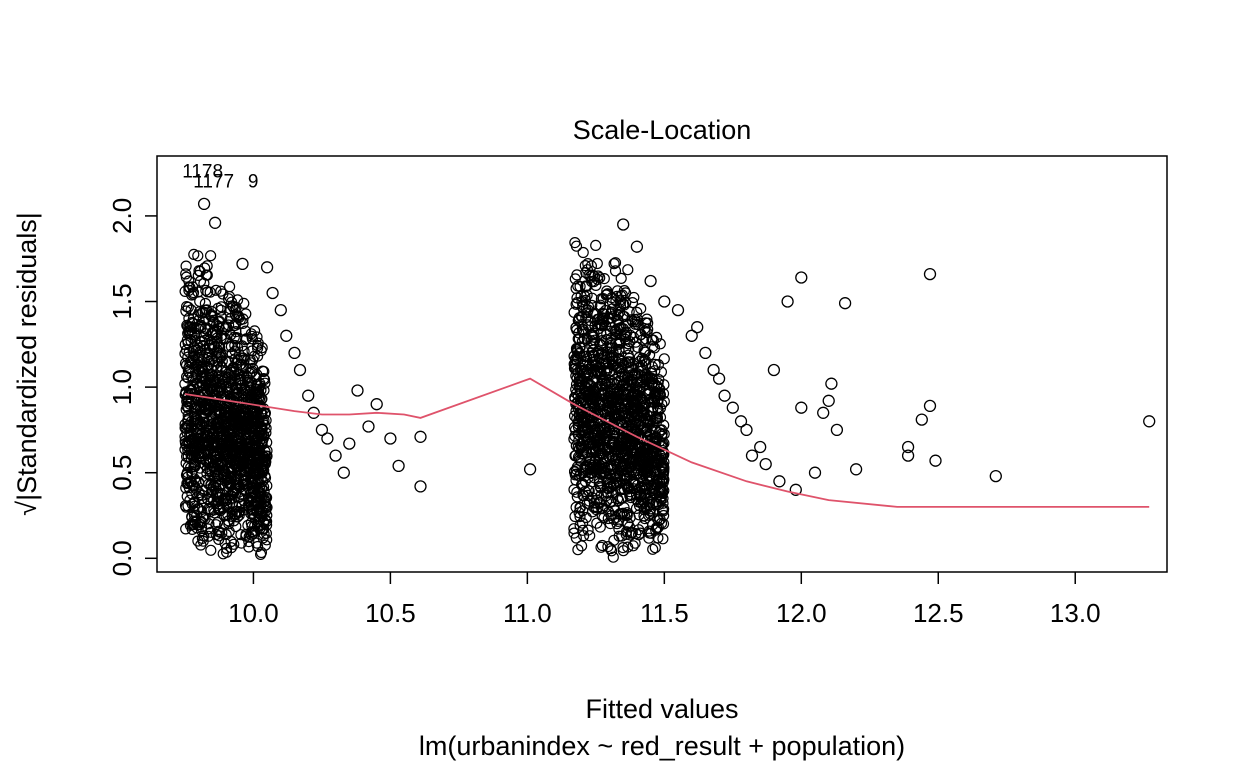 Image resolution: width=1248 pixels, height=768 pixels. What do you see at coordinates (122, 558) in the screenshot?
I see `y-tick-label: 0.0` at bounding box center [122, 558].